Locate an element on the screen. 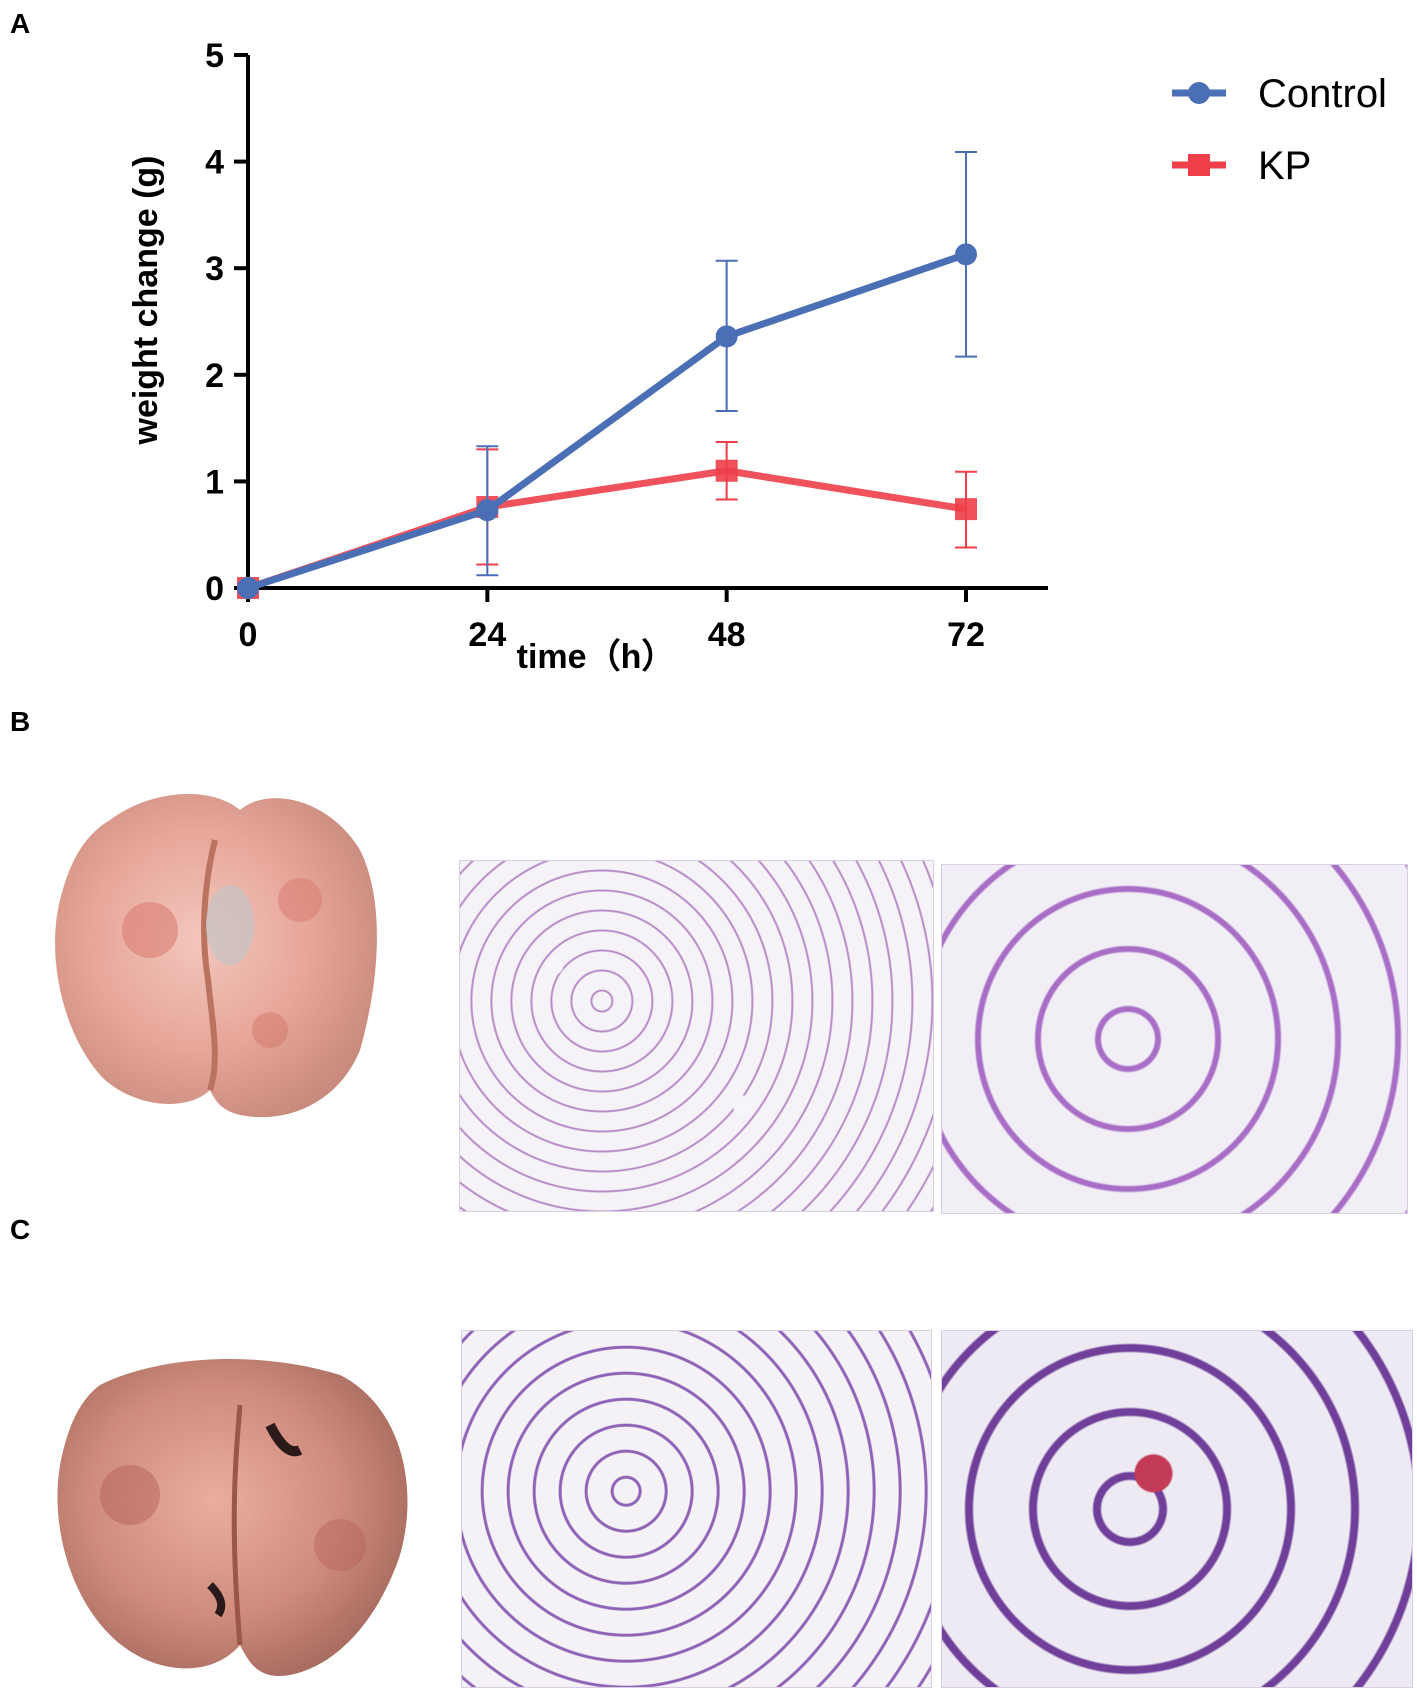 This screenshot has height=1693, width=1417. y-axis-label: weight change (g) is located at coordinates (146, 301).